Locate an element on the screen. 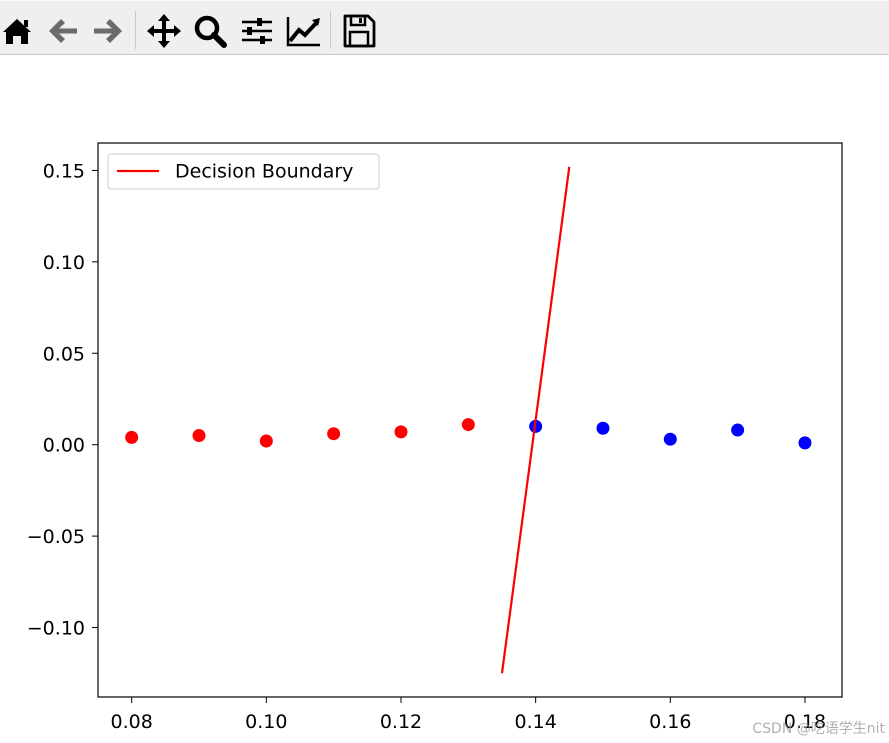  y-tick-label: −0.10 is located at coordinates (56, 629).